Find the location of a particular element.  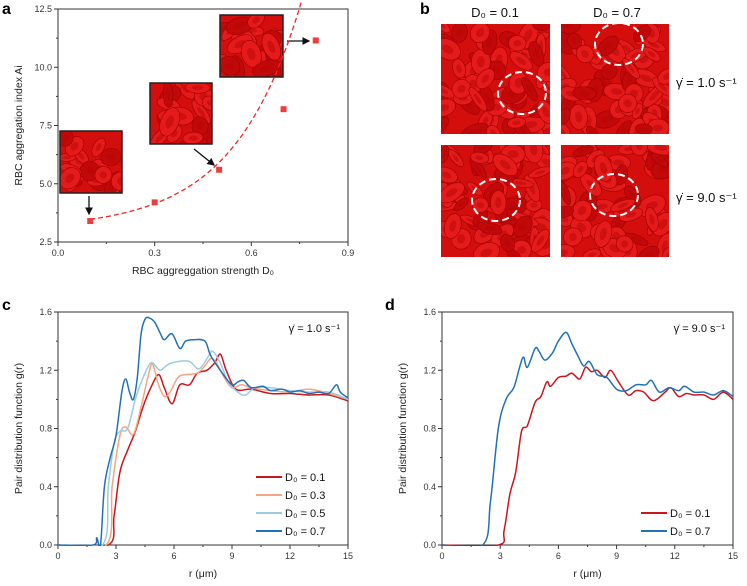

aggregate-highlight-circle is located at coordinates (614, 195).